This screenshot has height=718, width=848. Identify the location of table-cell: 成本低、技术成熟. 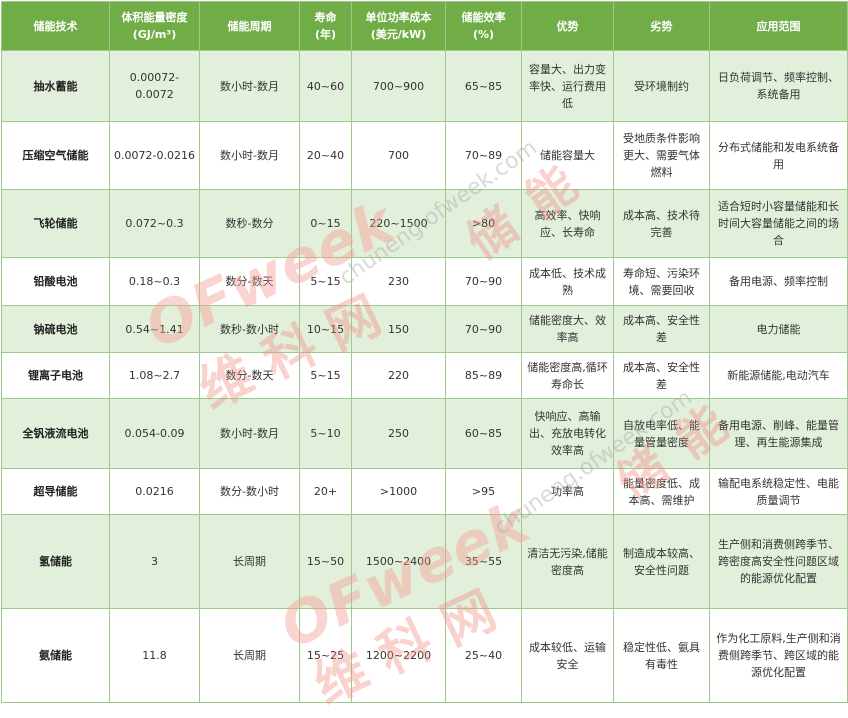
(567, 281).